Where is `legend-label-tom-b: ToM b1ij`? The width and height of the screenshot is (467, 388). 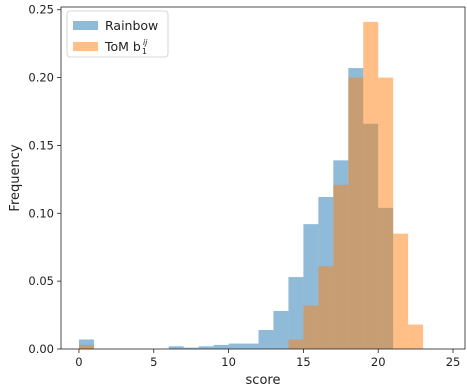
legend-label-tom-b: ToM b1ij is located at coordinates (126, 47).